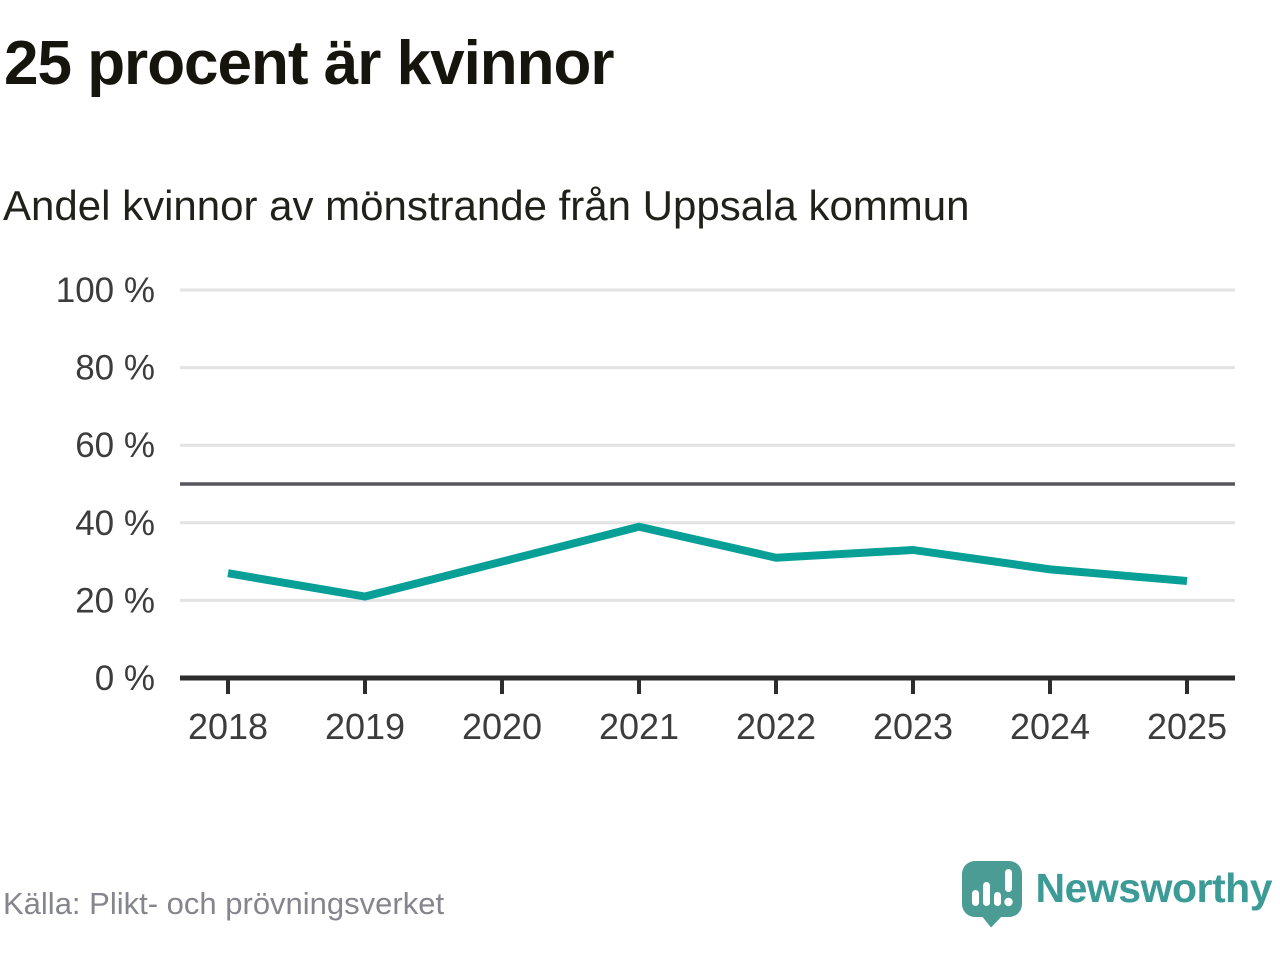  What do you see at coordinates (707, 561) in the screenshot?
I see `data-line-andel-kvinnor-av-mönstrande` at bounding box center [707, 561].